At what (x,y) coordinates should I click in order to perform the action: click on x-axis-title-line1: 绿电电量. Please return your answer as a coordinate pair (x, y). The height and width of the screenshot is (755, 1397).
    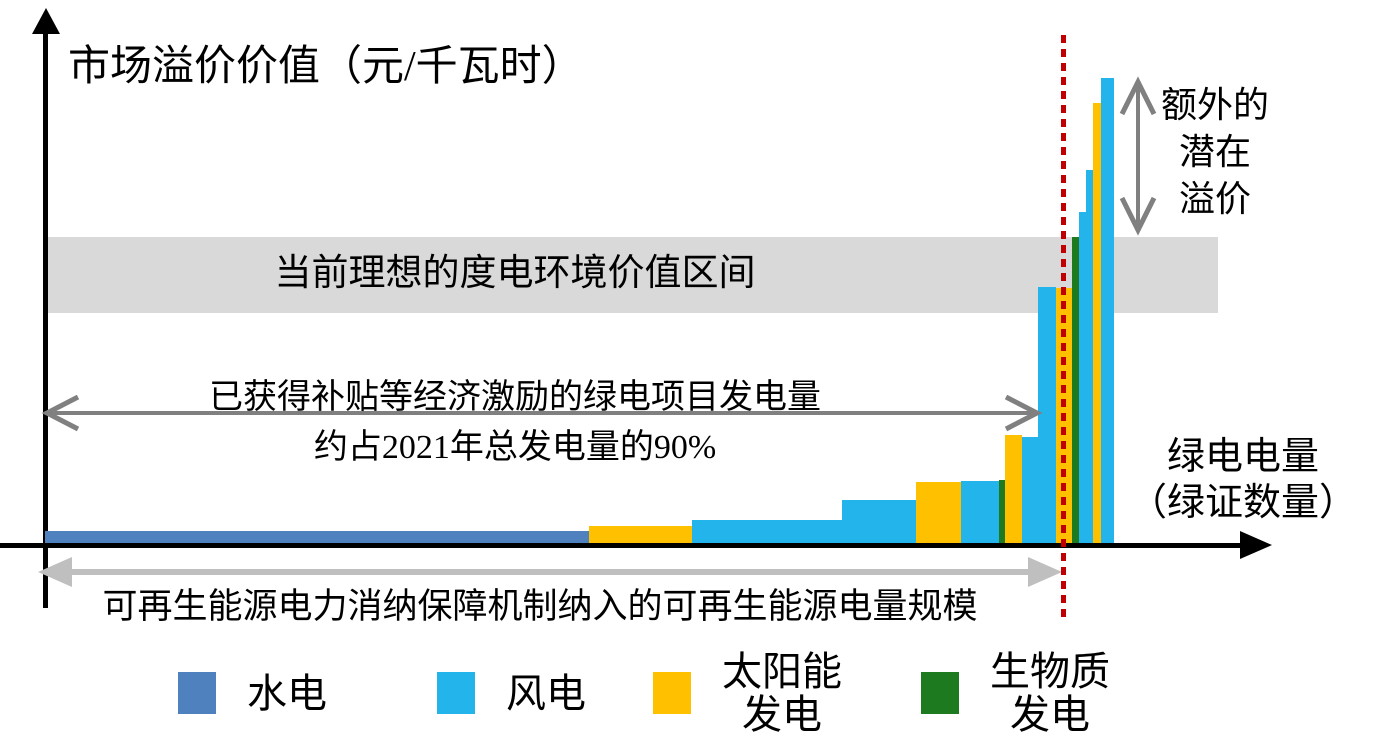
    Looking at the image, I should click on (1242, 457).